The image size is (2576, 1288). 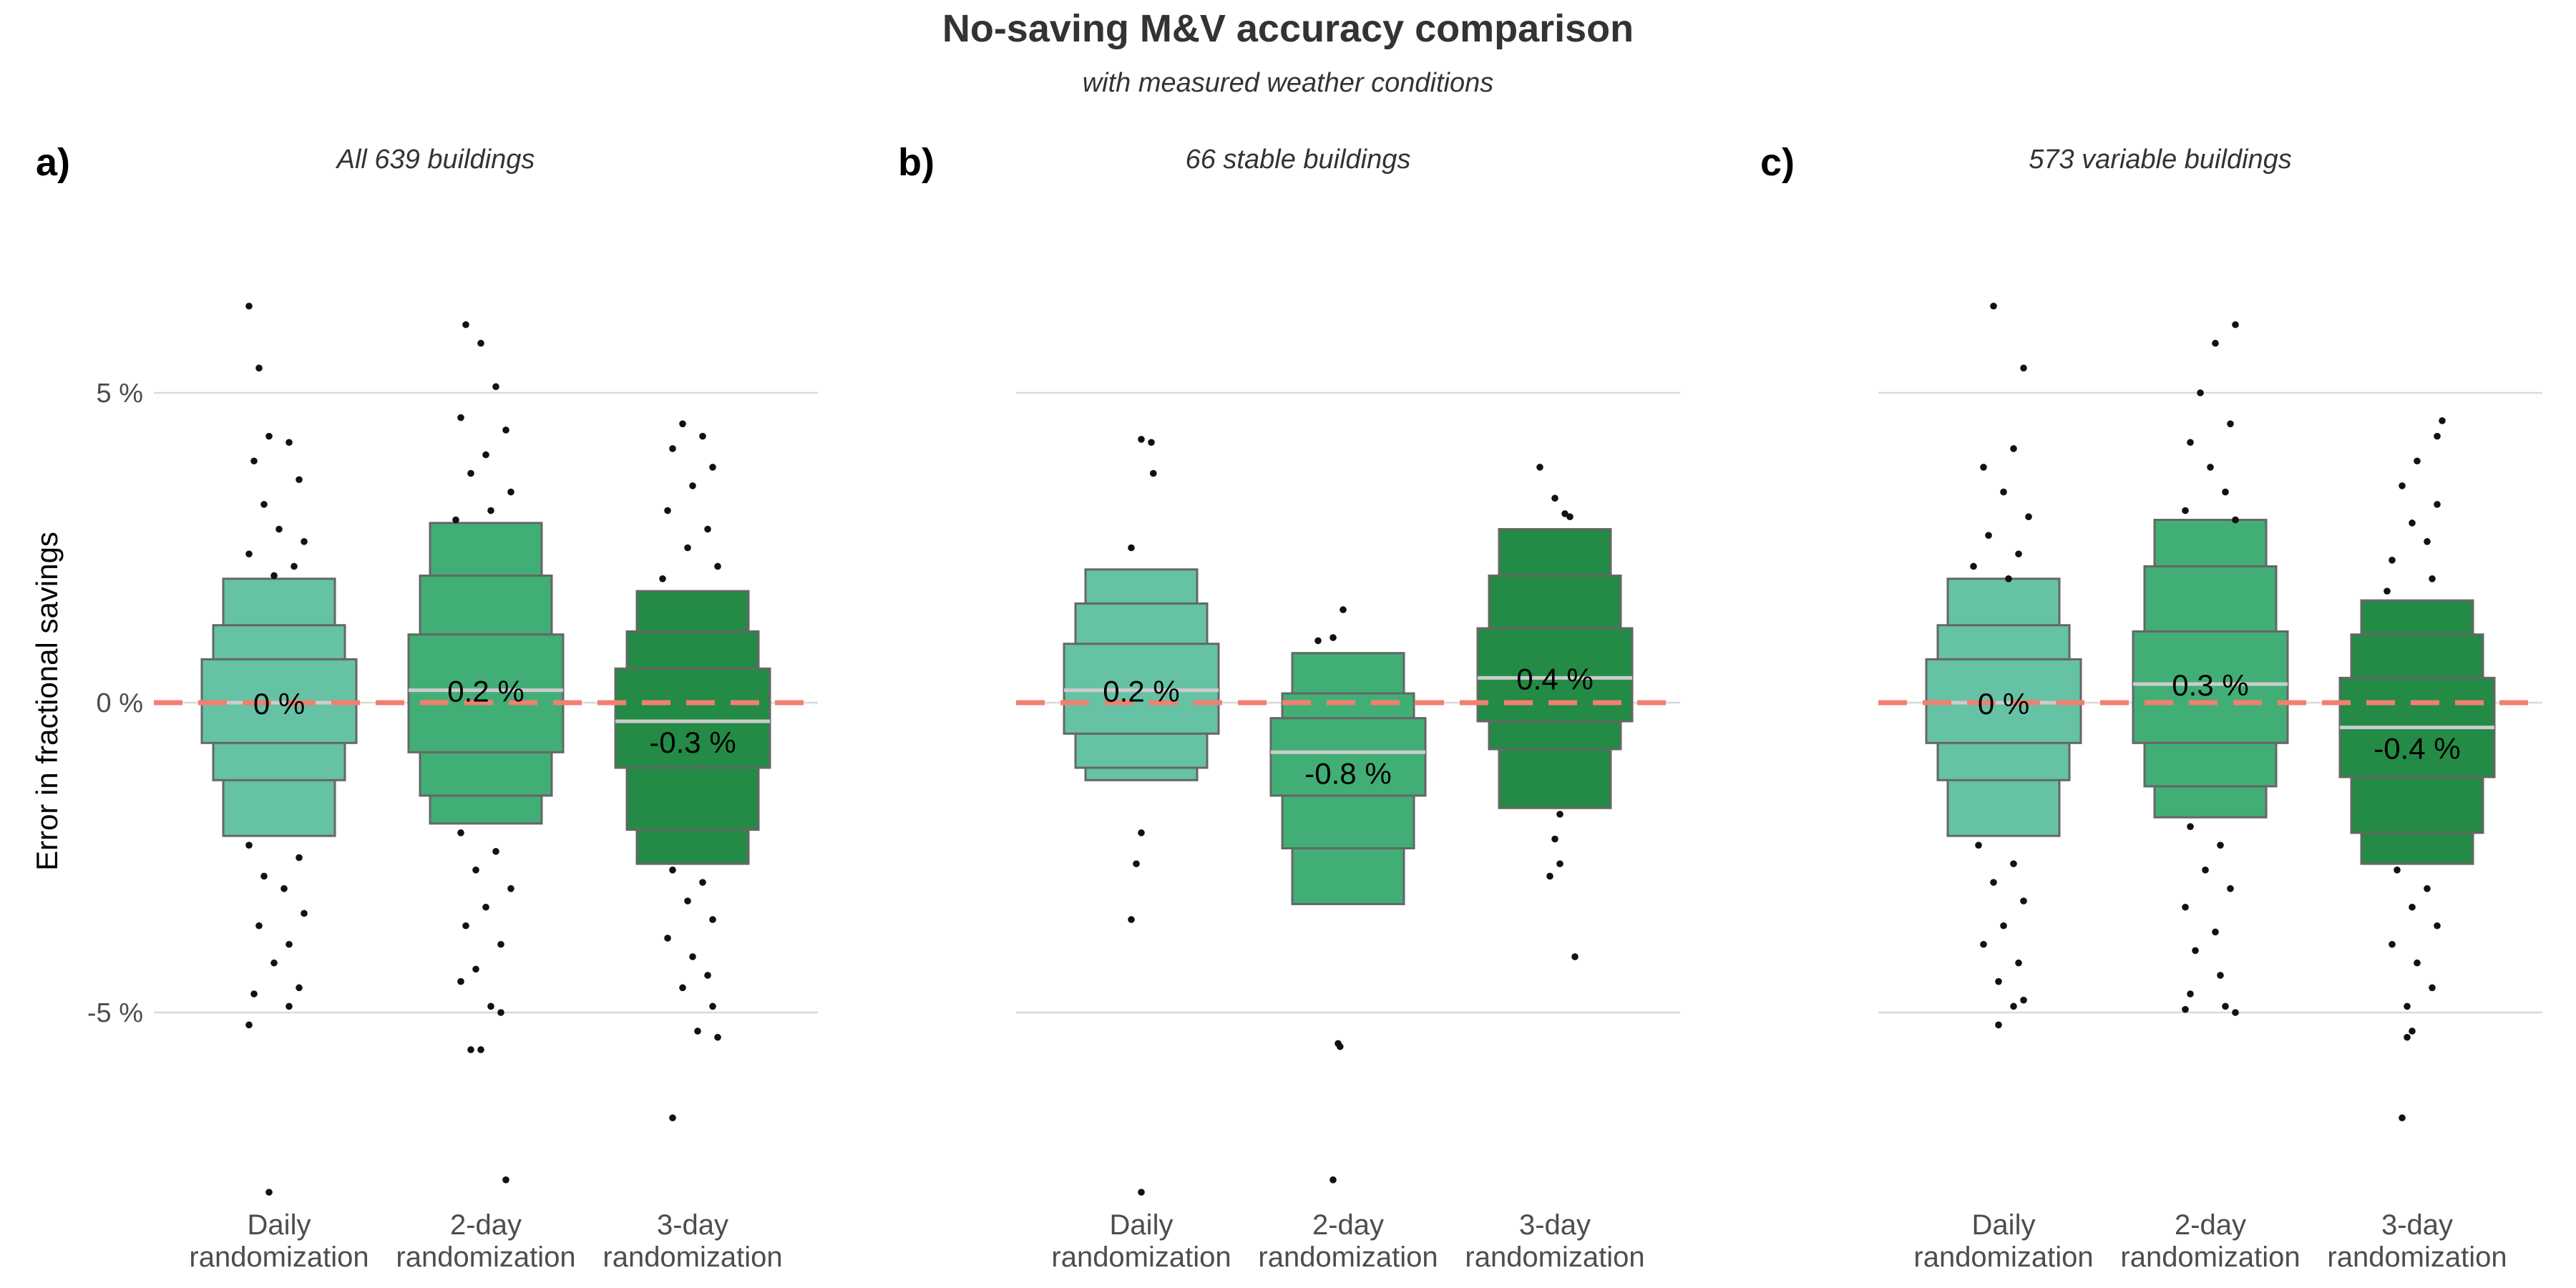 I want to click on chart-subtitle: with measured weather conditions, so click(x=1288, y=83).